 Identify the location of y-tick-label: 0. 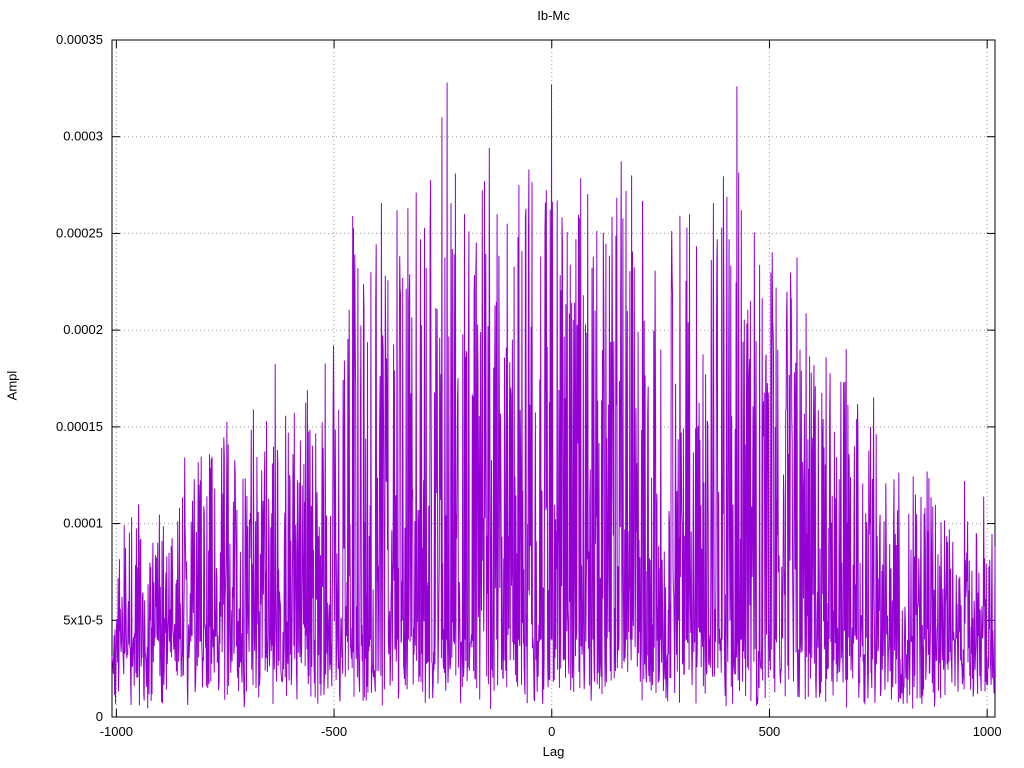
(99, 716).